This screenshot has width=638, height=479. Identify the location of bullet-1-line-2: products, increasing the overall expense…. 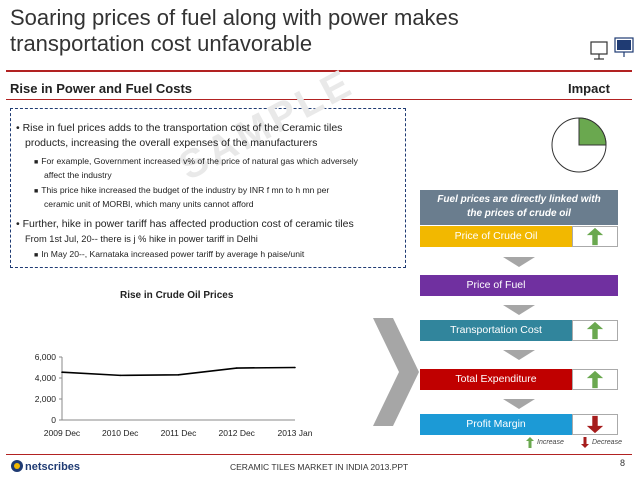
(171, 143).